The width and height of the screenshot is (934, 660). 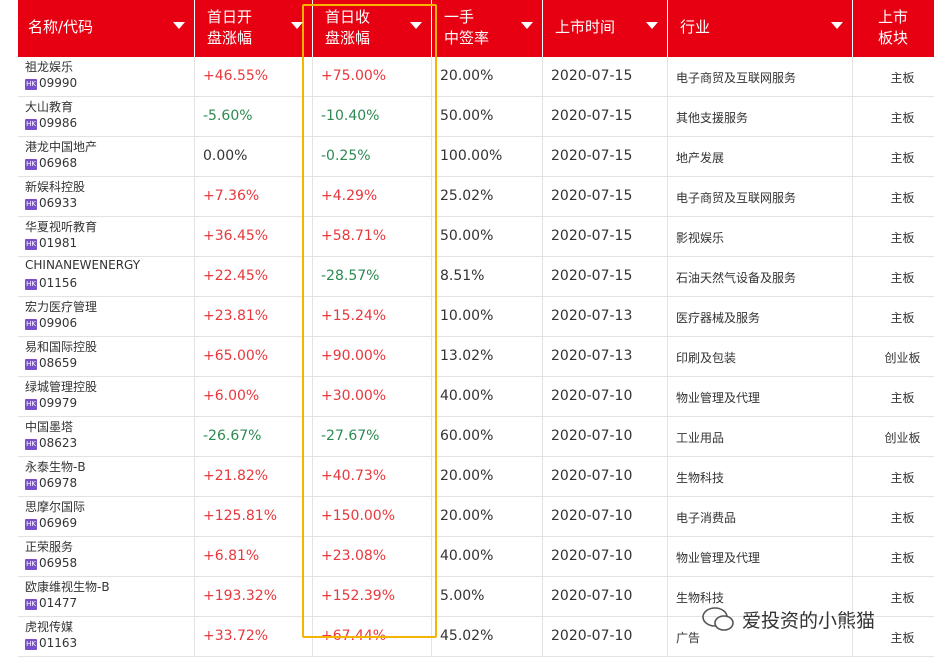 What do you see at coordinates (61, 387) in the screenshot?
I see `stock-name: 绿城管理控股` at bounding box center [61, 387].